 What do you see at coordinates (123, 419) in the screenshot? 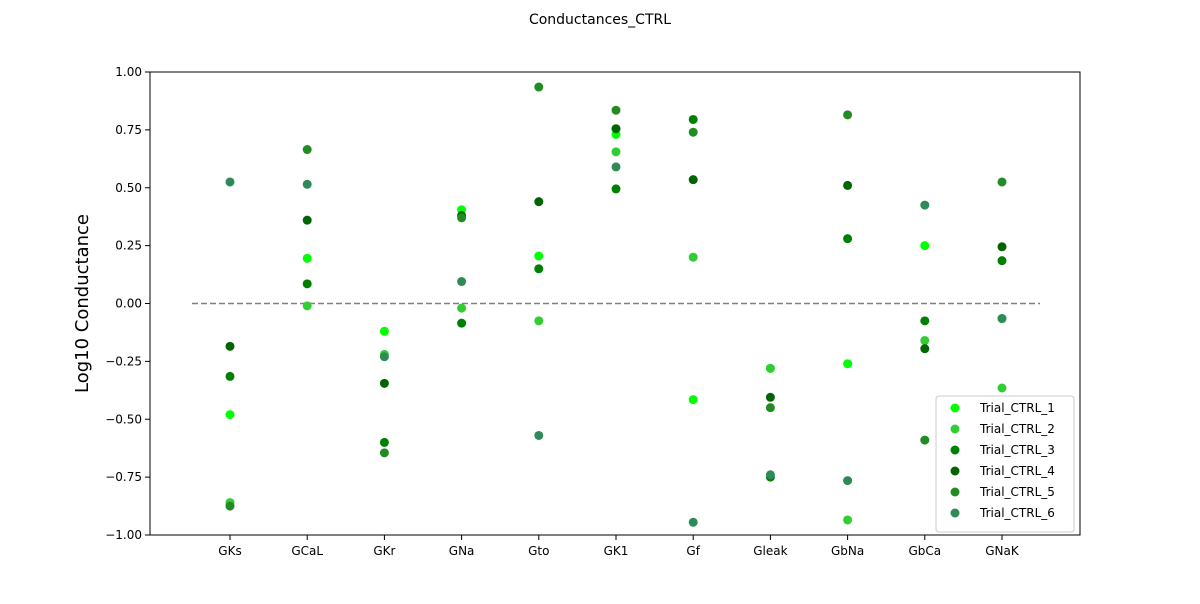
I see `y-tick-label: −0.50` at bounding box center [123, 419].